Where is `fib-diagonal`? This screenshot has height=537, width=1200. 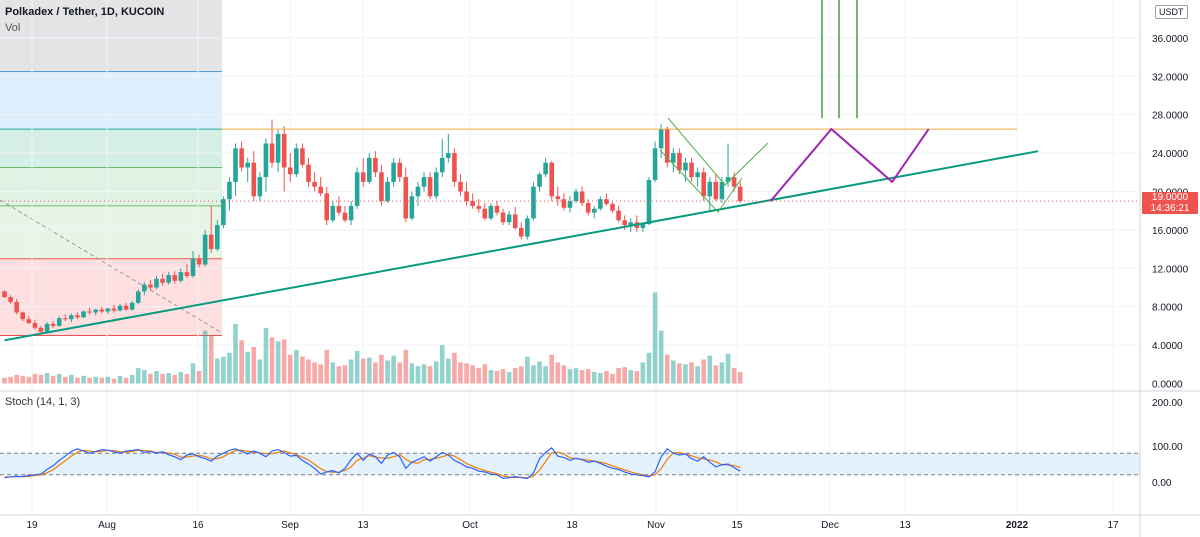
fib-diagonal is located at coordinates (111, 266).